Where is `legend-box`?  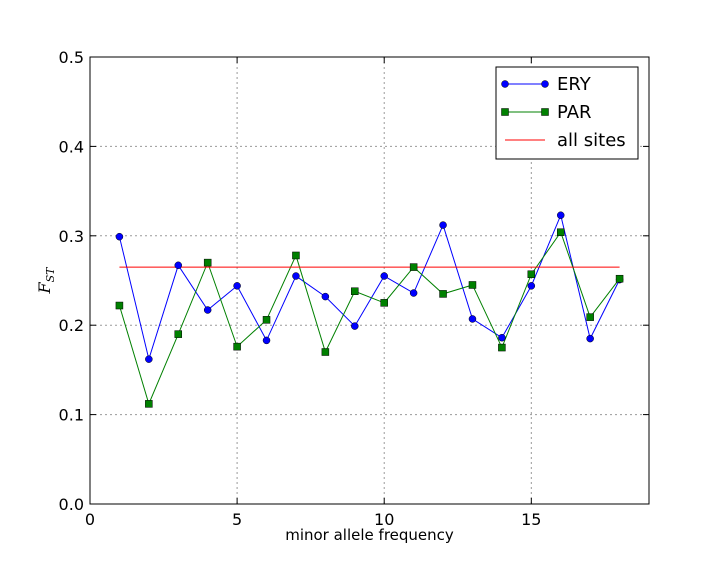
legend-box is located at coordinates (567, 113).